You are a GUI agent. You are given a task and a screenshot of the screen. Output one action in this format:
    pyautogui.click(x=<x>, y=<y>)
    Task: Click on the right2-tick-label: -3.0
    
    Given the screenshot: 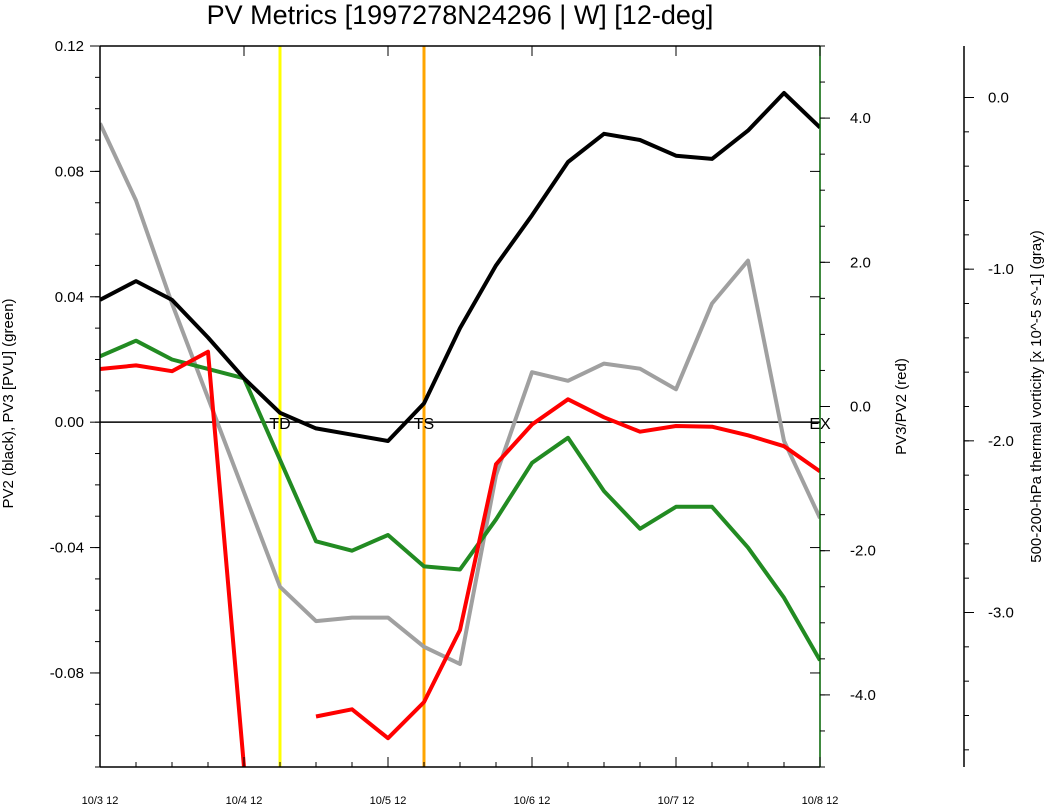 What is the action you would take?
    pyautogui.click(x=1001, y=613)
    